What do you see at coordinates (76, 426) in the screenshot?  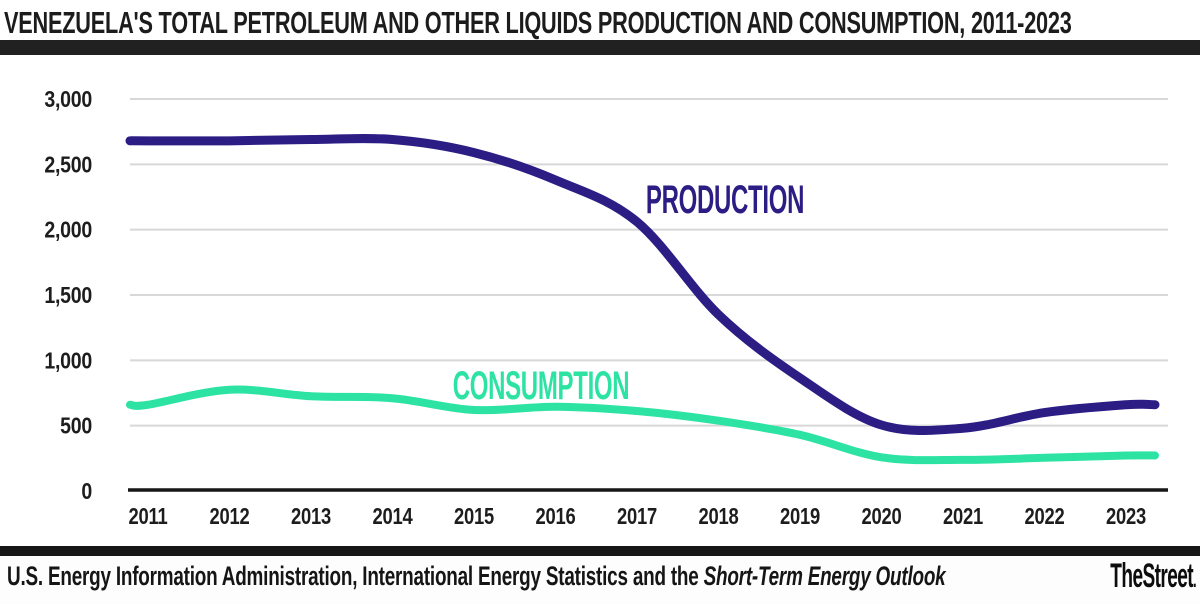 I see `y-tick-label: 500` at bounding box center [76, 426].